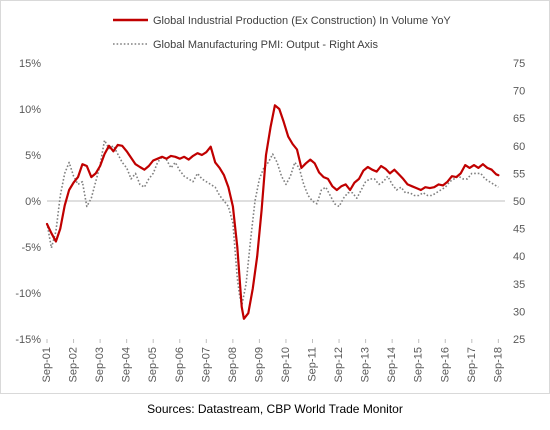  Describe the element at coordinates (519, 312) in the screenshot. I see `right-axis-tick-label: 30` at that location.